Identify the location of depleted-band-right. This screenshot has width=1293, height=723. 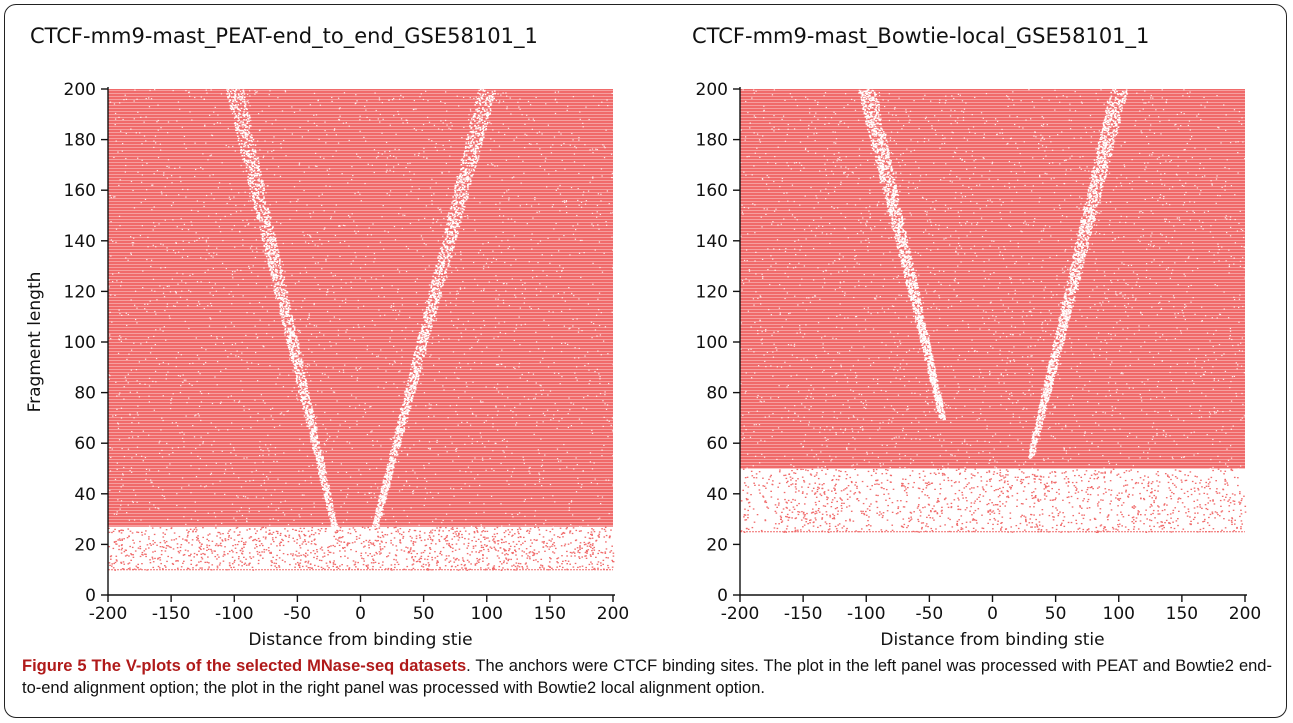
(1078, 273).